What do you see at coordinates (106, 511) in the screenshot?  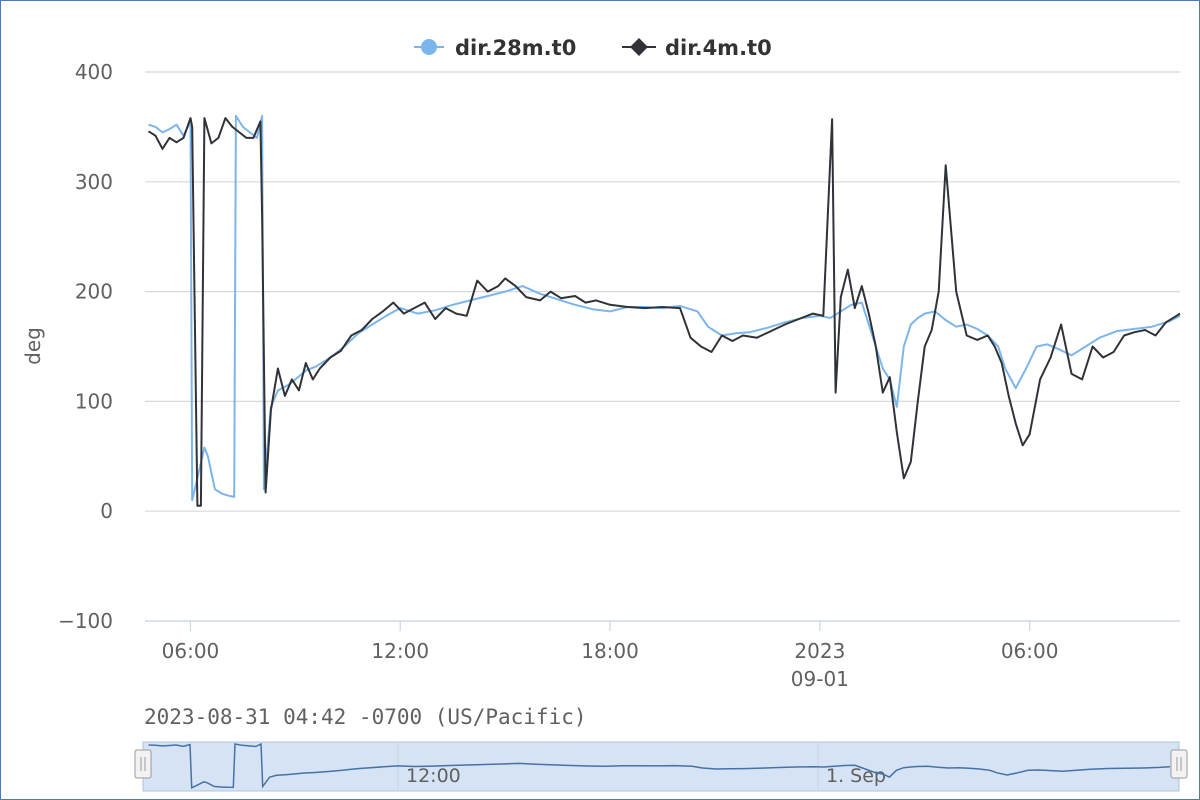 I see `y-tick-label: 0` at bounding box center [106, 511].